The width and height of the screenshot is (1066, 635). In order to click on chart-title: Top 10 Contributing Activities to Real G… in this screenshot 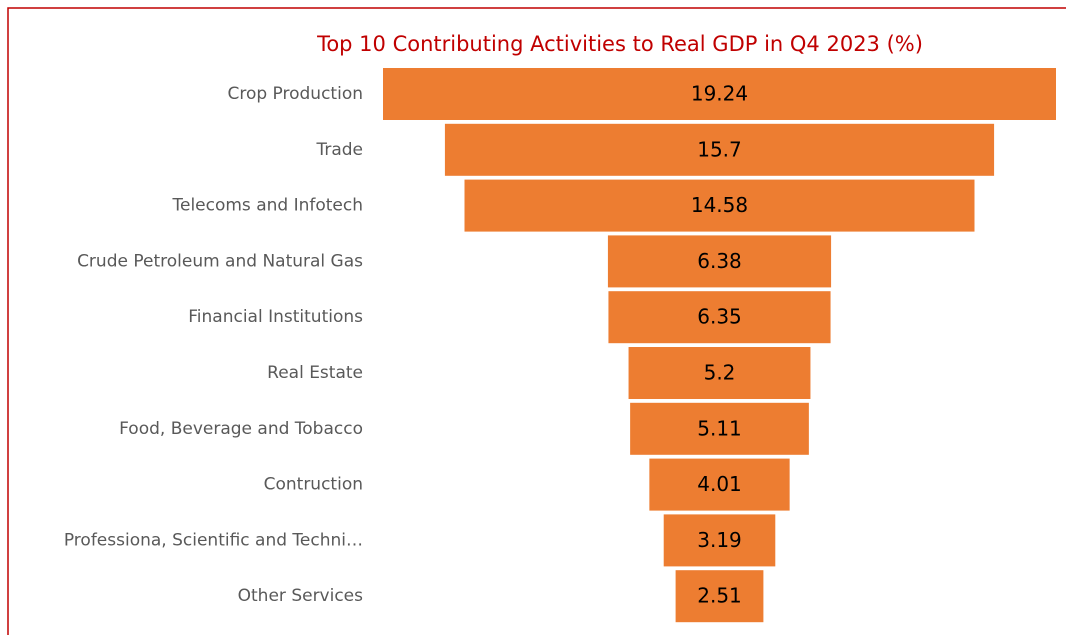, I will do `click(619, 44)`.